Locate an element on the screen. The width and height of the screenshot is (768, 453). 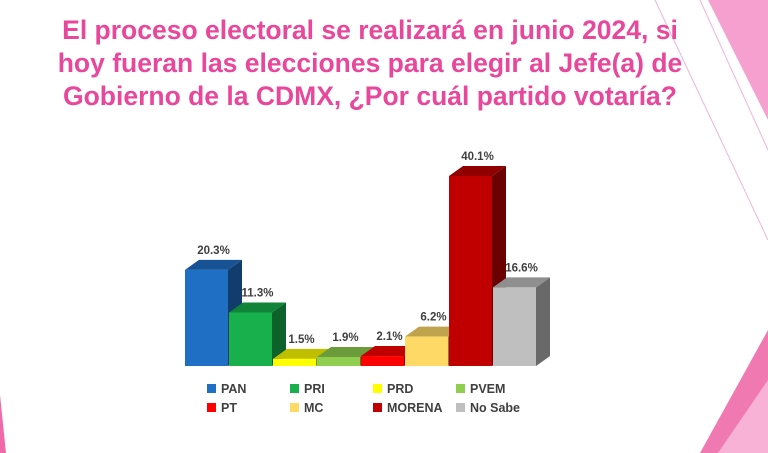
legend-label: PAN is located at coordinates (233, 389).